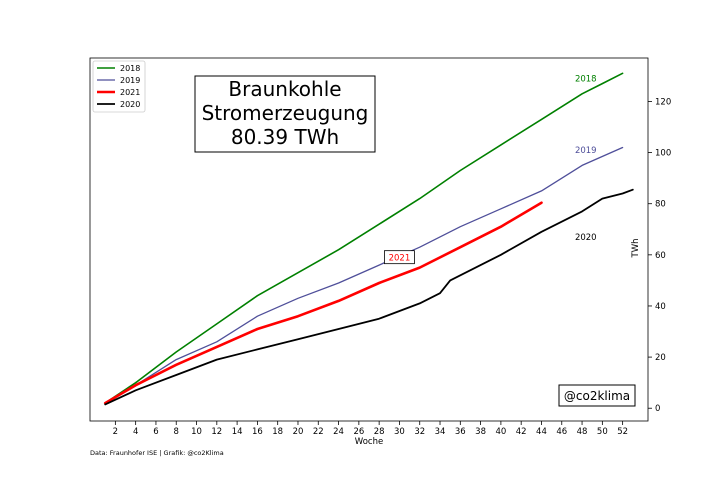  I want to click on x-tick-label: 28, so click(379, 432).